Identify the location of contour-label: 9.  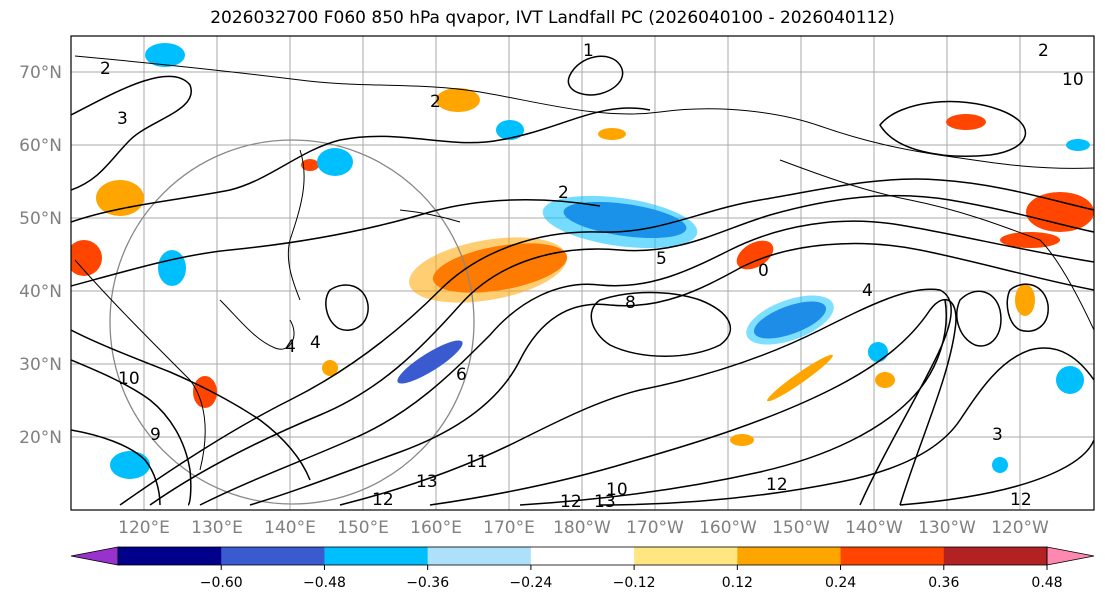
(155, 435).